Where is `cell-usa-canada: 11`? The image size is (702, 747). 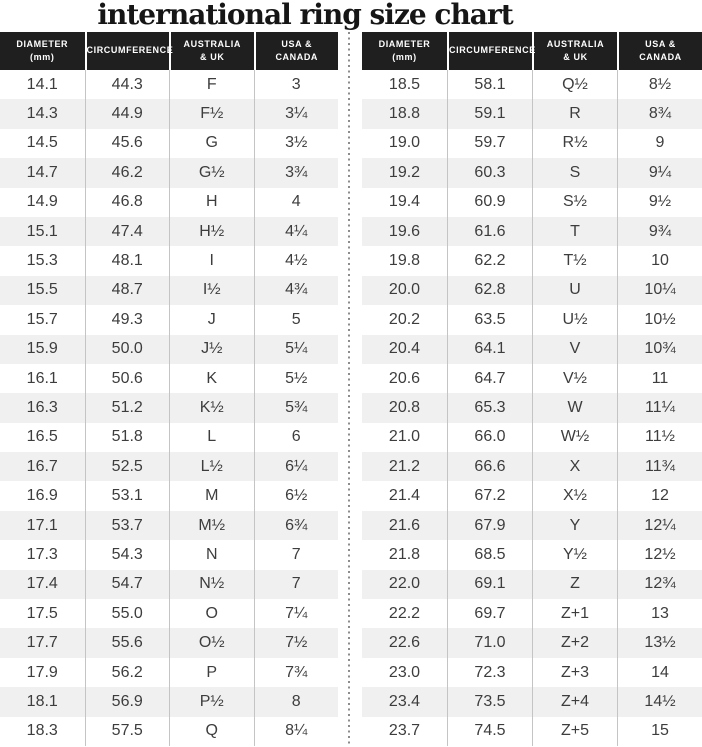
cell-usa-canada: 11 is located at coordinates (659, 378).